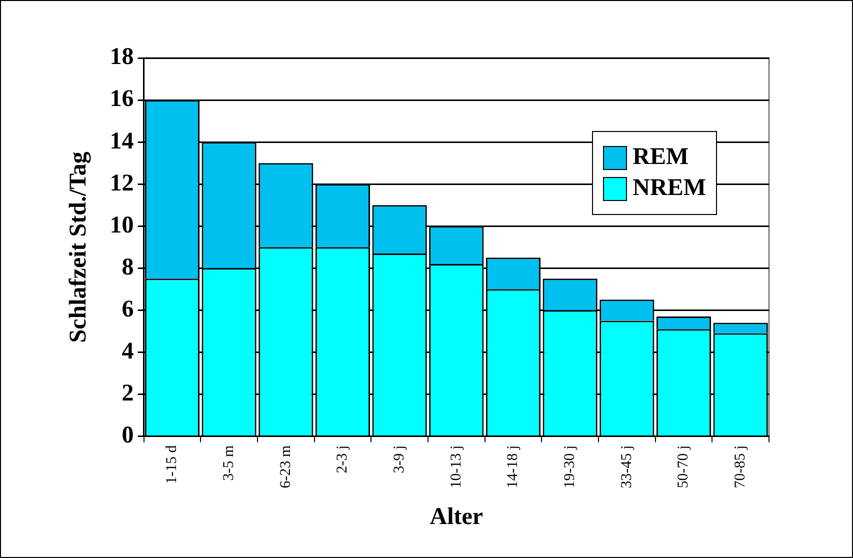 This screenshot has height=558, width=853. Describe the element at coordinates (626, 466) in the screenshot. I see `x-tick-label: 33-45 j` at that location.